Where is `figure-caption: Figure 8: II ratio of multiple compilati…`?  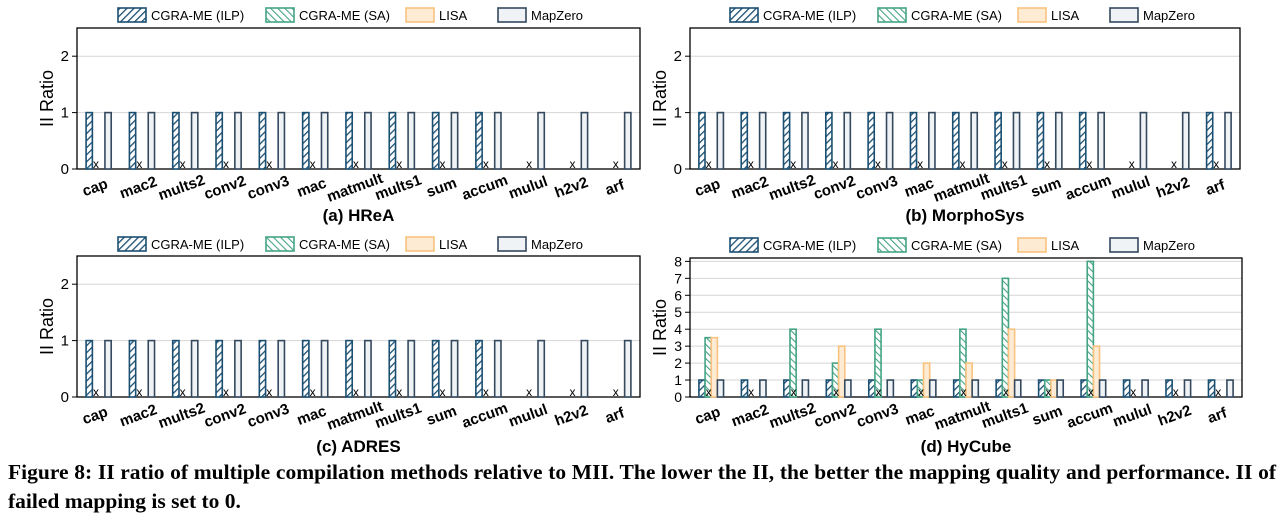 figure-caption: Figure 8: II ratio of multiple compilati… is located at coordinates (642, 487).